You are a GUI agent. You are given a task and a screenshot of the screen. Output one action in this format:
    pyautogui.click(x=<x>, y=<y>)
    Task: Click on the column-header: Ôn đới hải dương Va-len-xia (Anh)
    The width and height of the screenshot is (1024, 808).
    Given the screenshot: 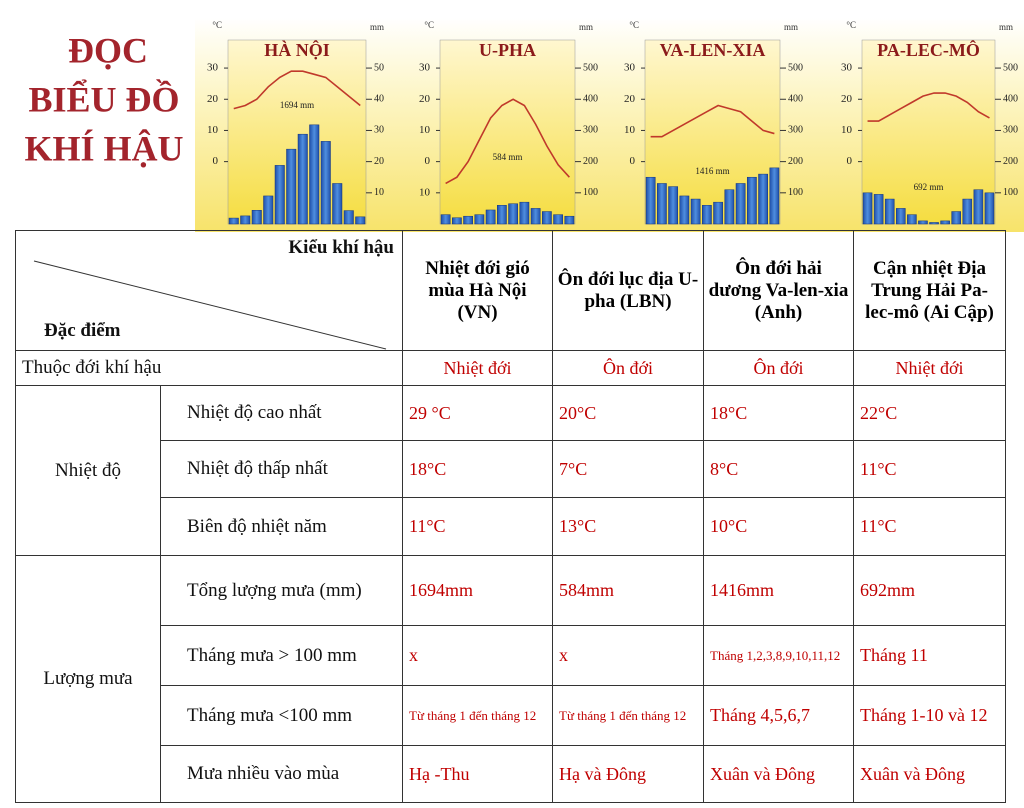 What is the action you would take?
    pyautogui.click(x=778, y=290)
    